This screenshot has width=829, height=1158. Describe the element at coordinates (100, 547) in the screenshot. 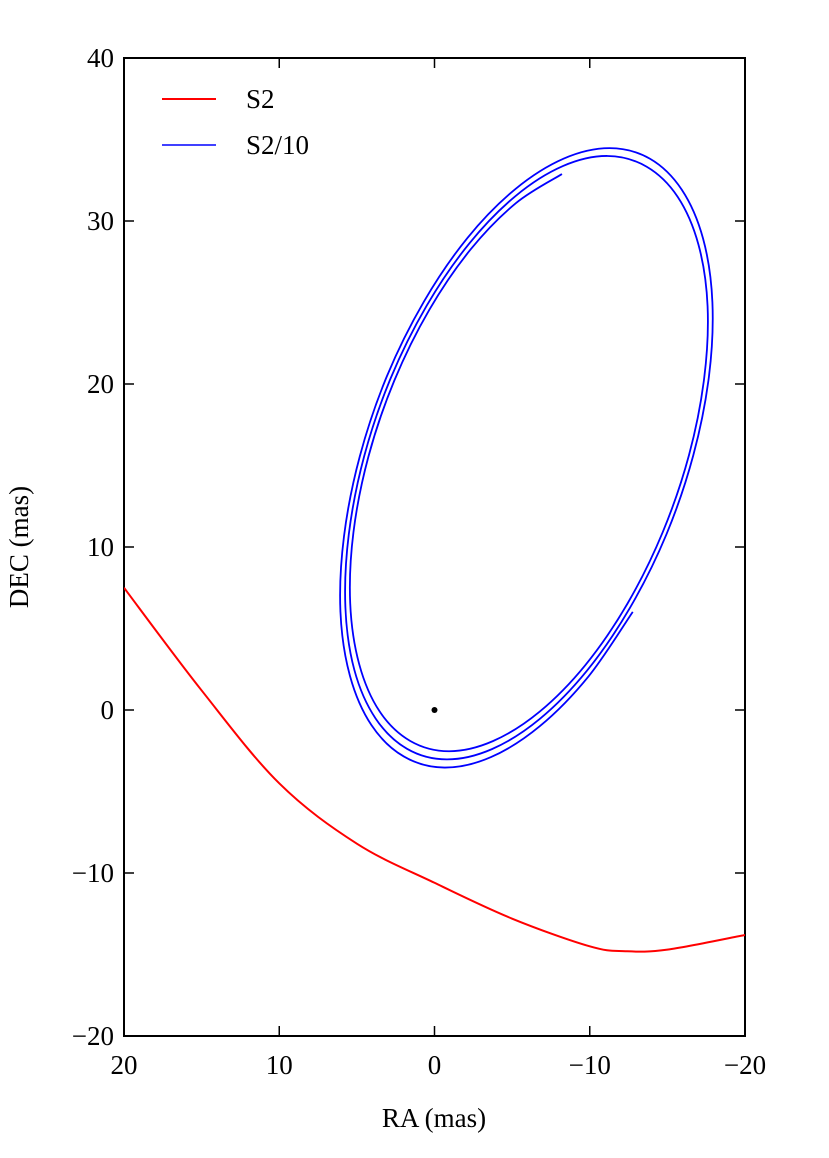

I see `y-tick-label: 10` at that location.